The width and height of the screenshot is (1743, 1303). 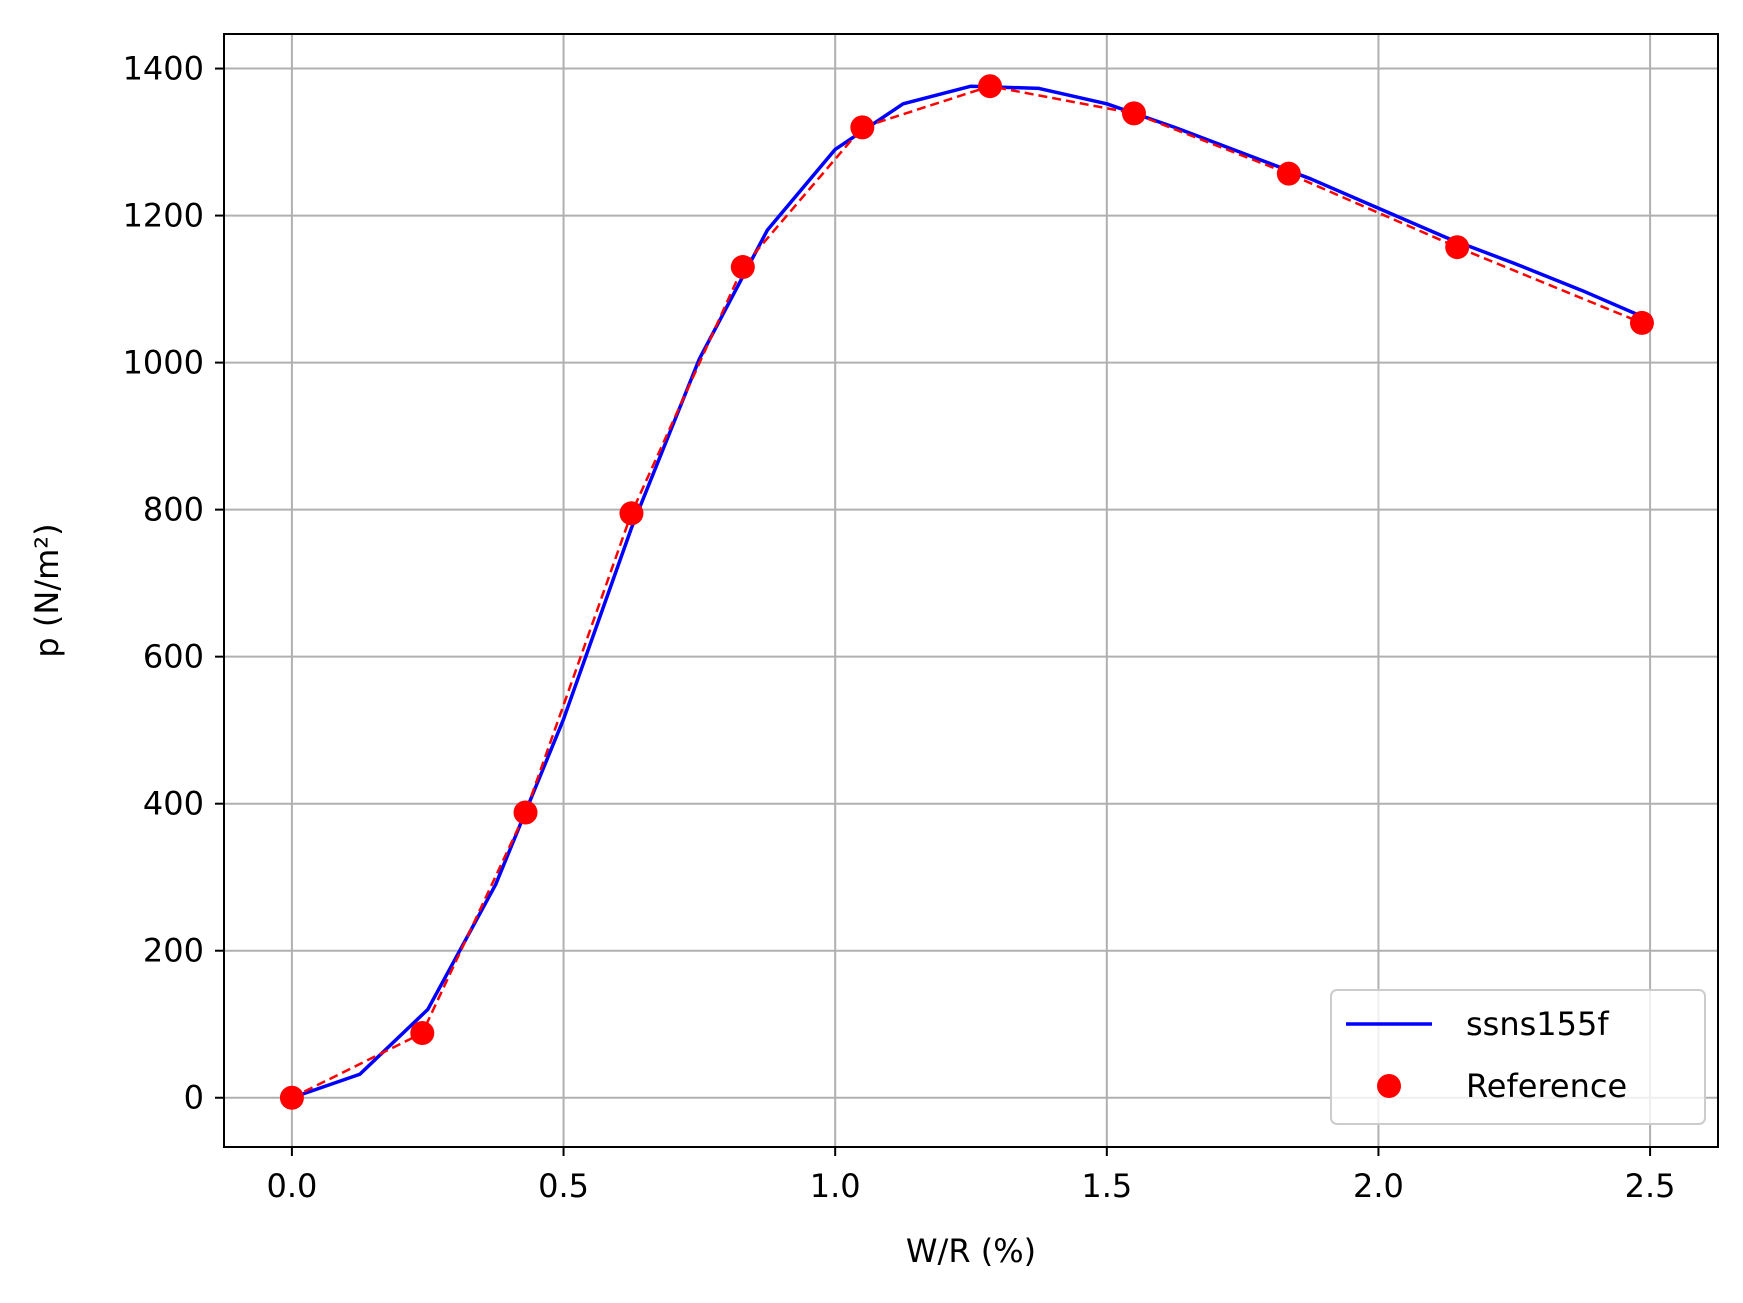 What do you see at coordinates (1518, 1057) in the screenshot?
I see `legend: ssns155f Reference` at bounding box center [1518, 1057].